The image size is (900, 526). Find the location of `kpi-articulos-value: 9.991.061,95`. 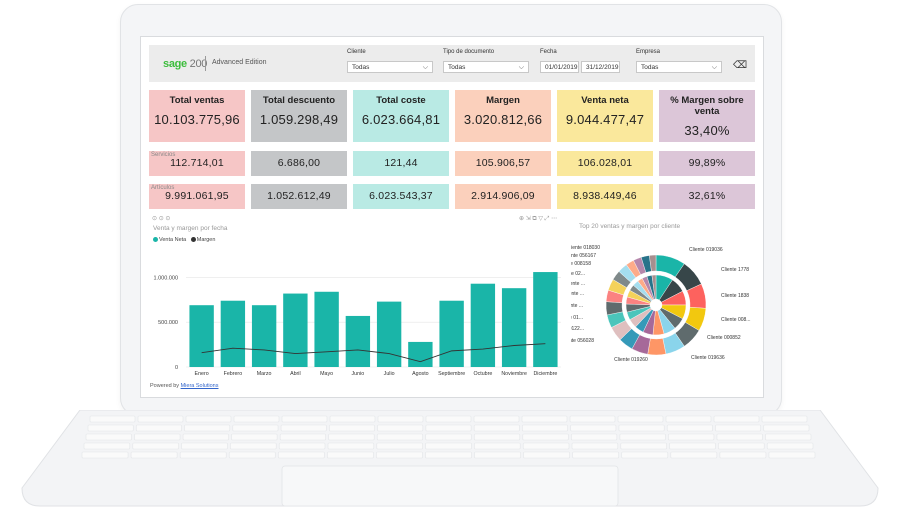

kpi-articulos-value: 9.991.061,95 is located at coordinates (197, 196).